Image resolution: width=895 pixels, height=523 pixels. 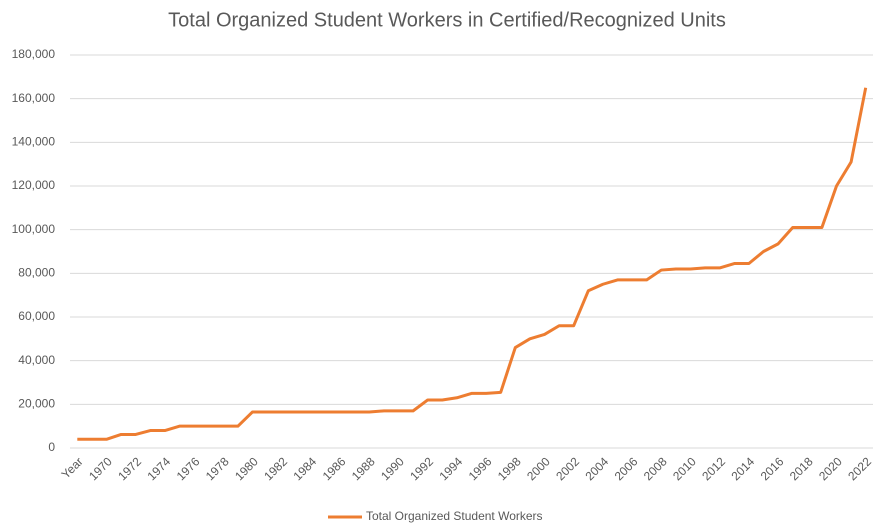 What do you see at coordinates (72, 467) in the screenshot?
I see `x-tick-label: Year` at bounding box center [72, 467].